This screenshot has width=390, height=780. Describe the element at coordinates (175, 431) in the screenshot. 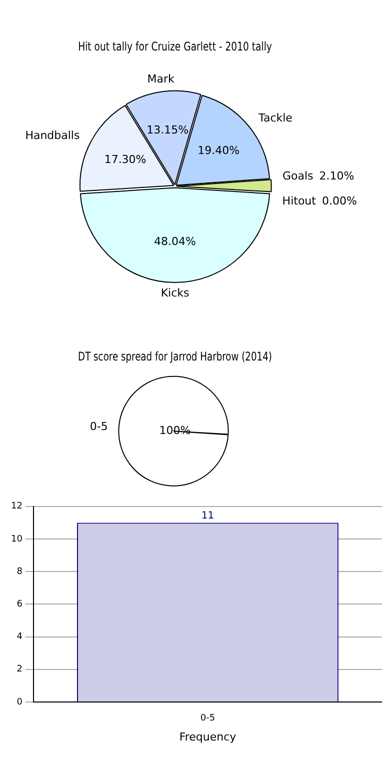

I see `data-label: 100%` at that location.